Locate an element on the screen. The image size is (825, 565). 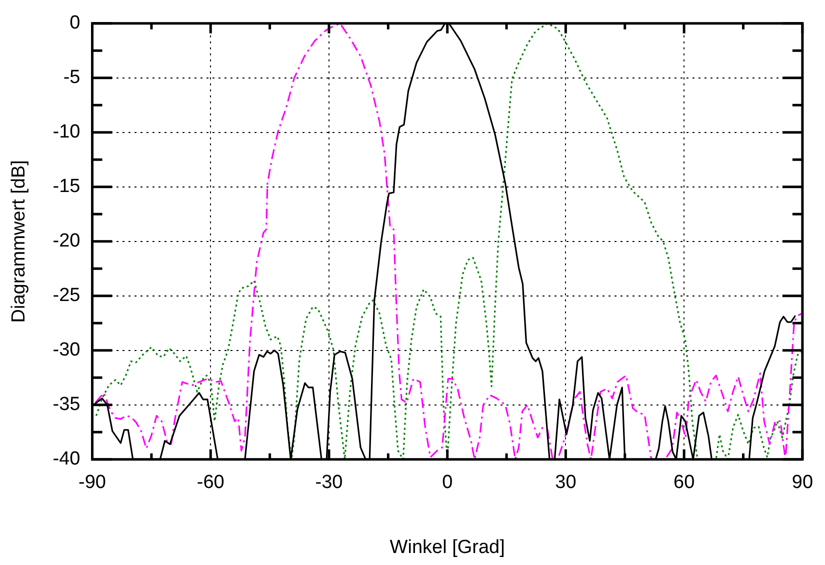
x-axis-title: Winkel [Grad] is located at coordinates (447, 547).